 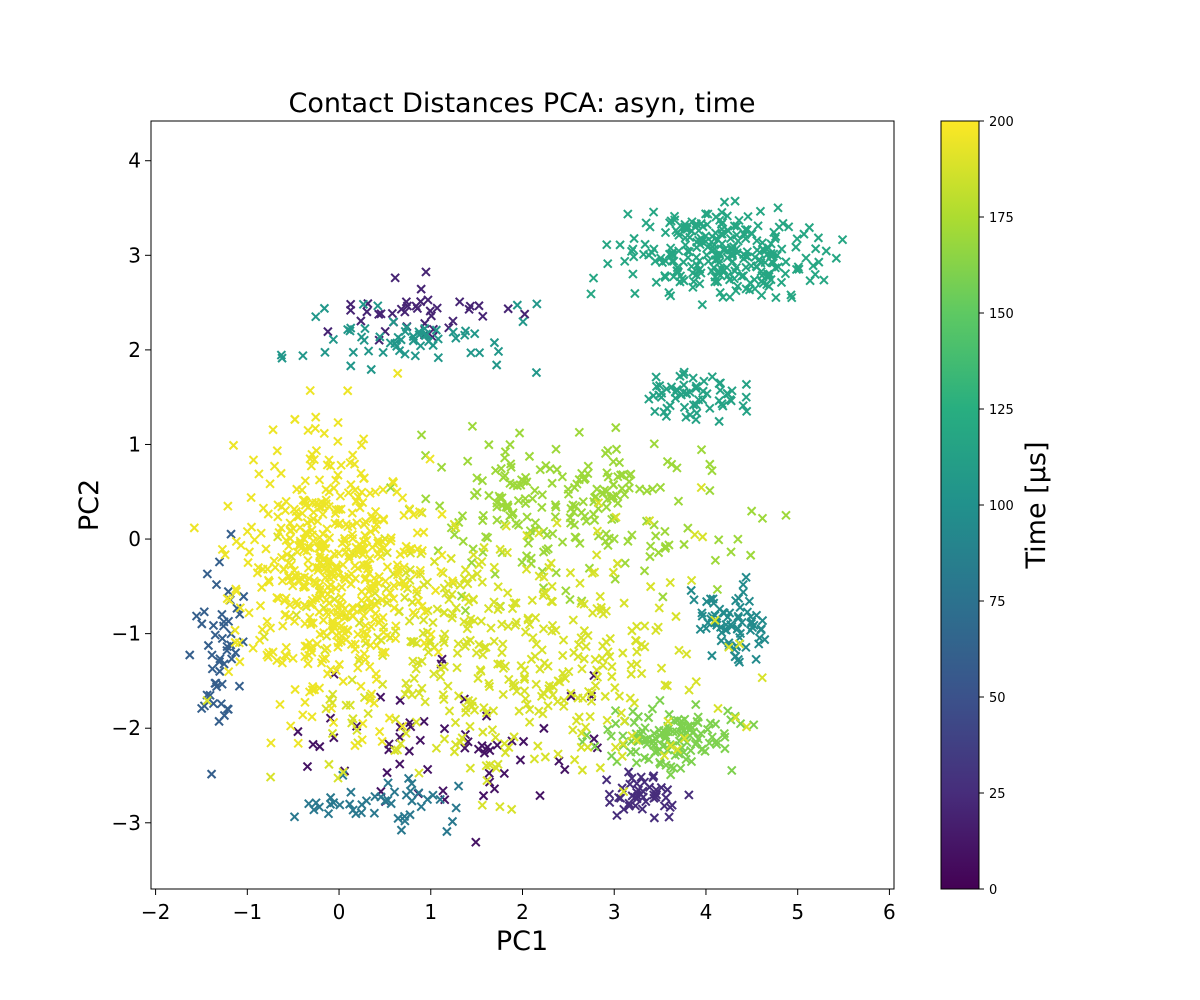 What do you see at coordinates (1001, 314) in the screenshot?
I see `colorbar-tick-label: 150` at bounding box center [1001, 314].